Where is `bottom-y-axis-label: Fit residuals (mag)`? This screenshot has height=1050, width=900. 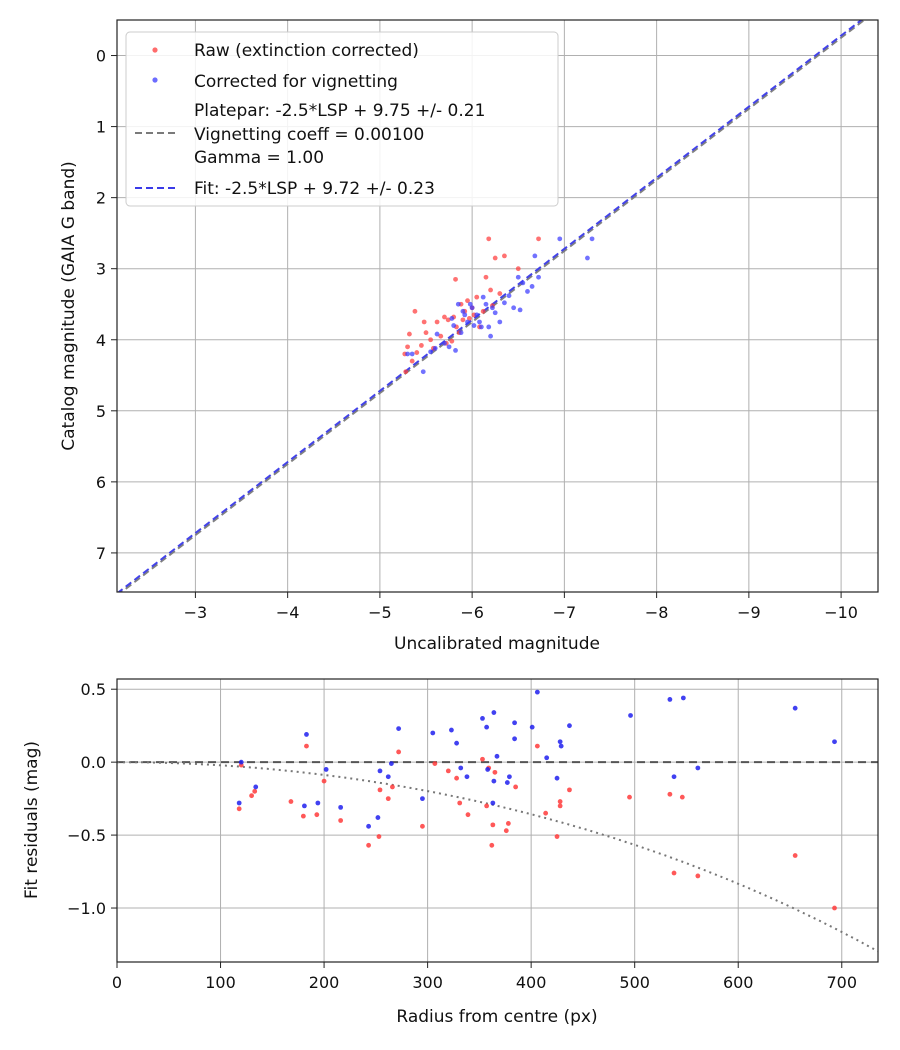 bottom-y-axis-label: Fit residuals (mag) is located at coordinates (32, 820).